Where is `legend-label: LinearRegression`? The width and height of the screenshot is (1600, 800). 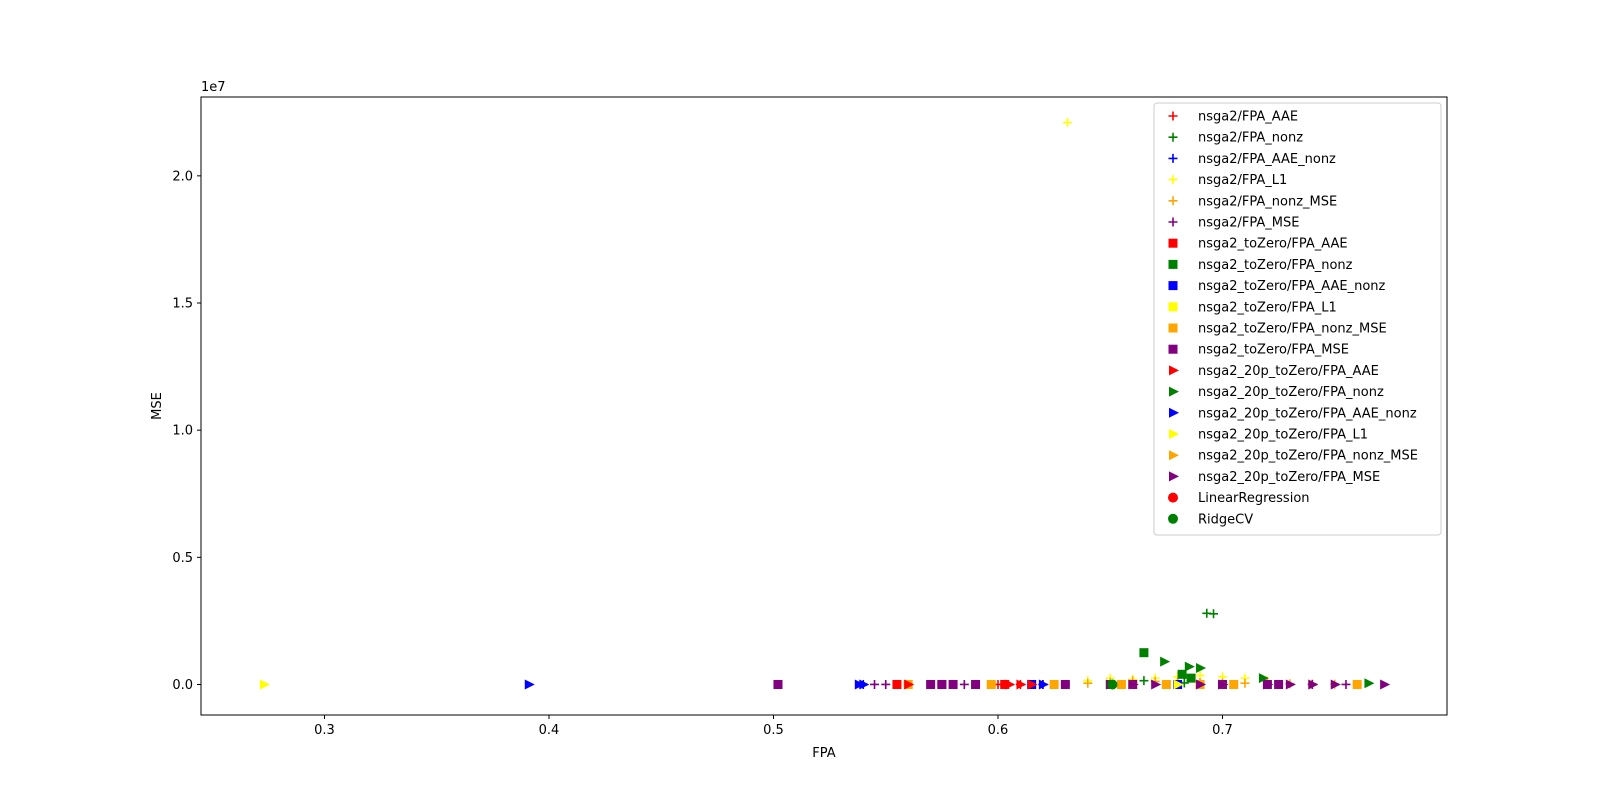 legend-label: LinearRegression is located at coordinates (1254, 498).